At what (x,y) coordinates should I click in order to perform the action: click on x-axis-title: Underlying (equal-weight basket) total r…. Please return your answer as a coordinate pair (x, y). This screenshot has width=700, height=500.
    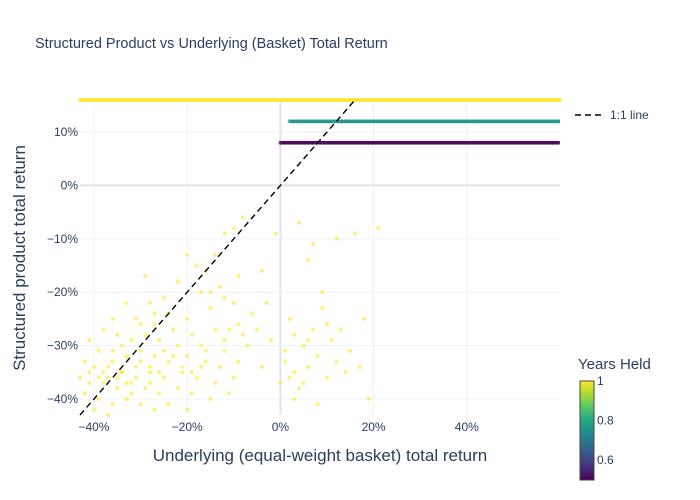
    Looking at the image, I should click on (320, 455).